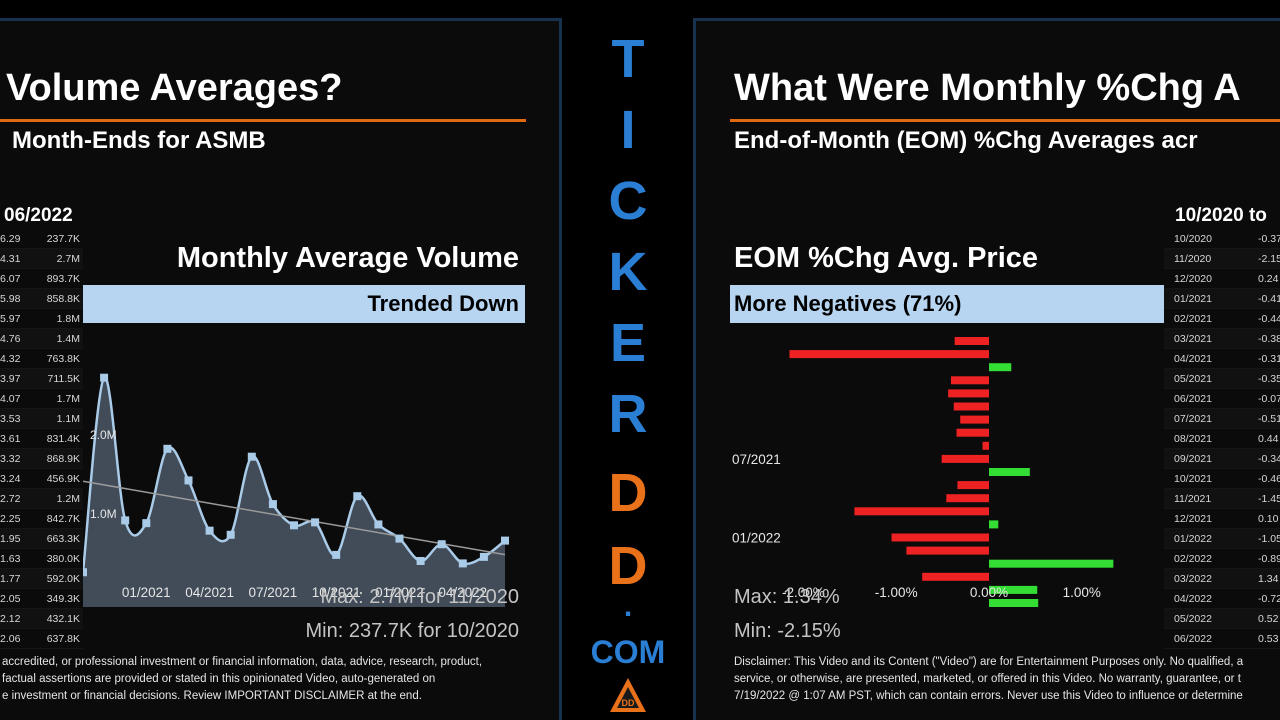 This screenshot has height=720, width=1280. I want to click on table-cell: -0.89, so click(1269, 559).